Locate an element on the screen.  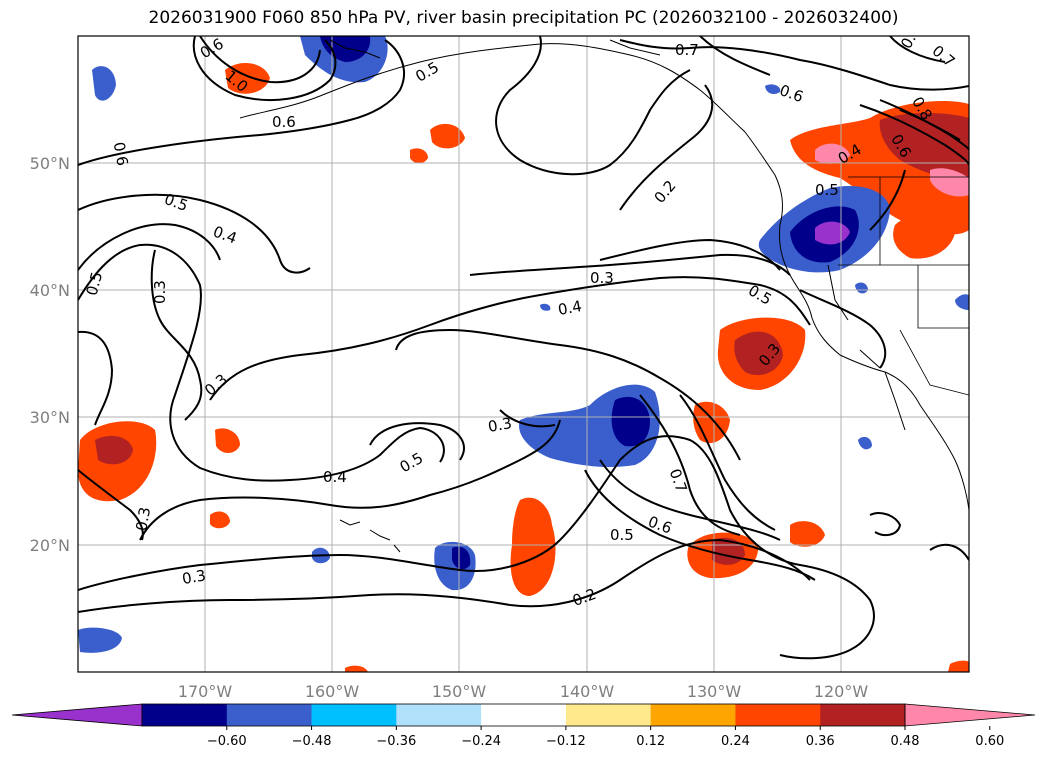
colorbar-tick-label: −0.60 is located at coordinates (227, 741).